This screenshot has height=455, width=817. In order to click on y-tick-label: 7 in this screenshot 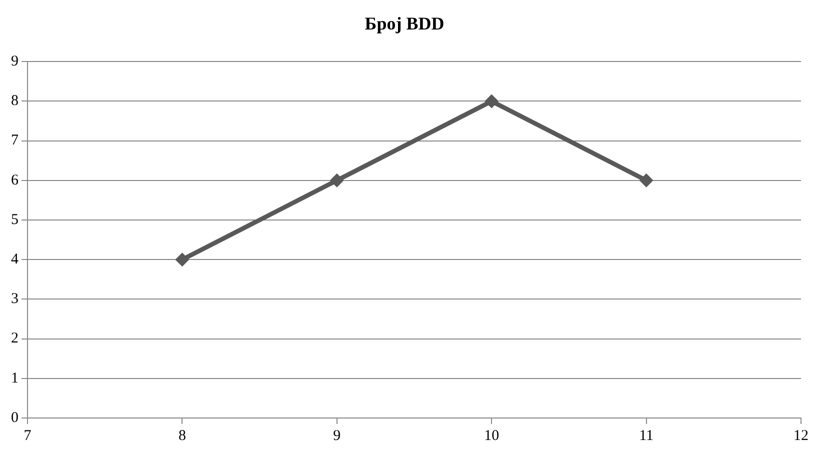, I will do `click(15, 140)`.